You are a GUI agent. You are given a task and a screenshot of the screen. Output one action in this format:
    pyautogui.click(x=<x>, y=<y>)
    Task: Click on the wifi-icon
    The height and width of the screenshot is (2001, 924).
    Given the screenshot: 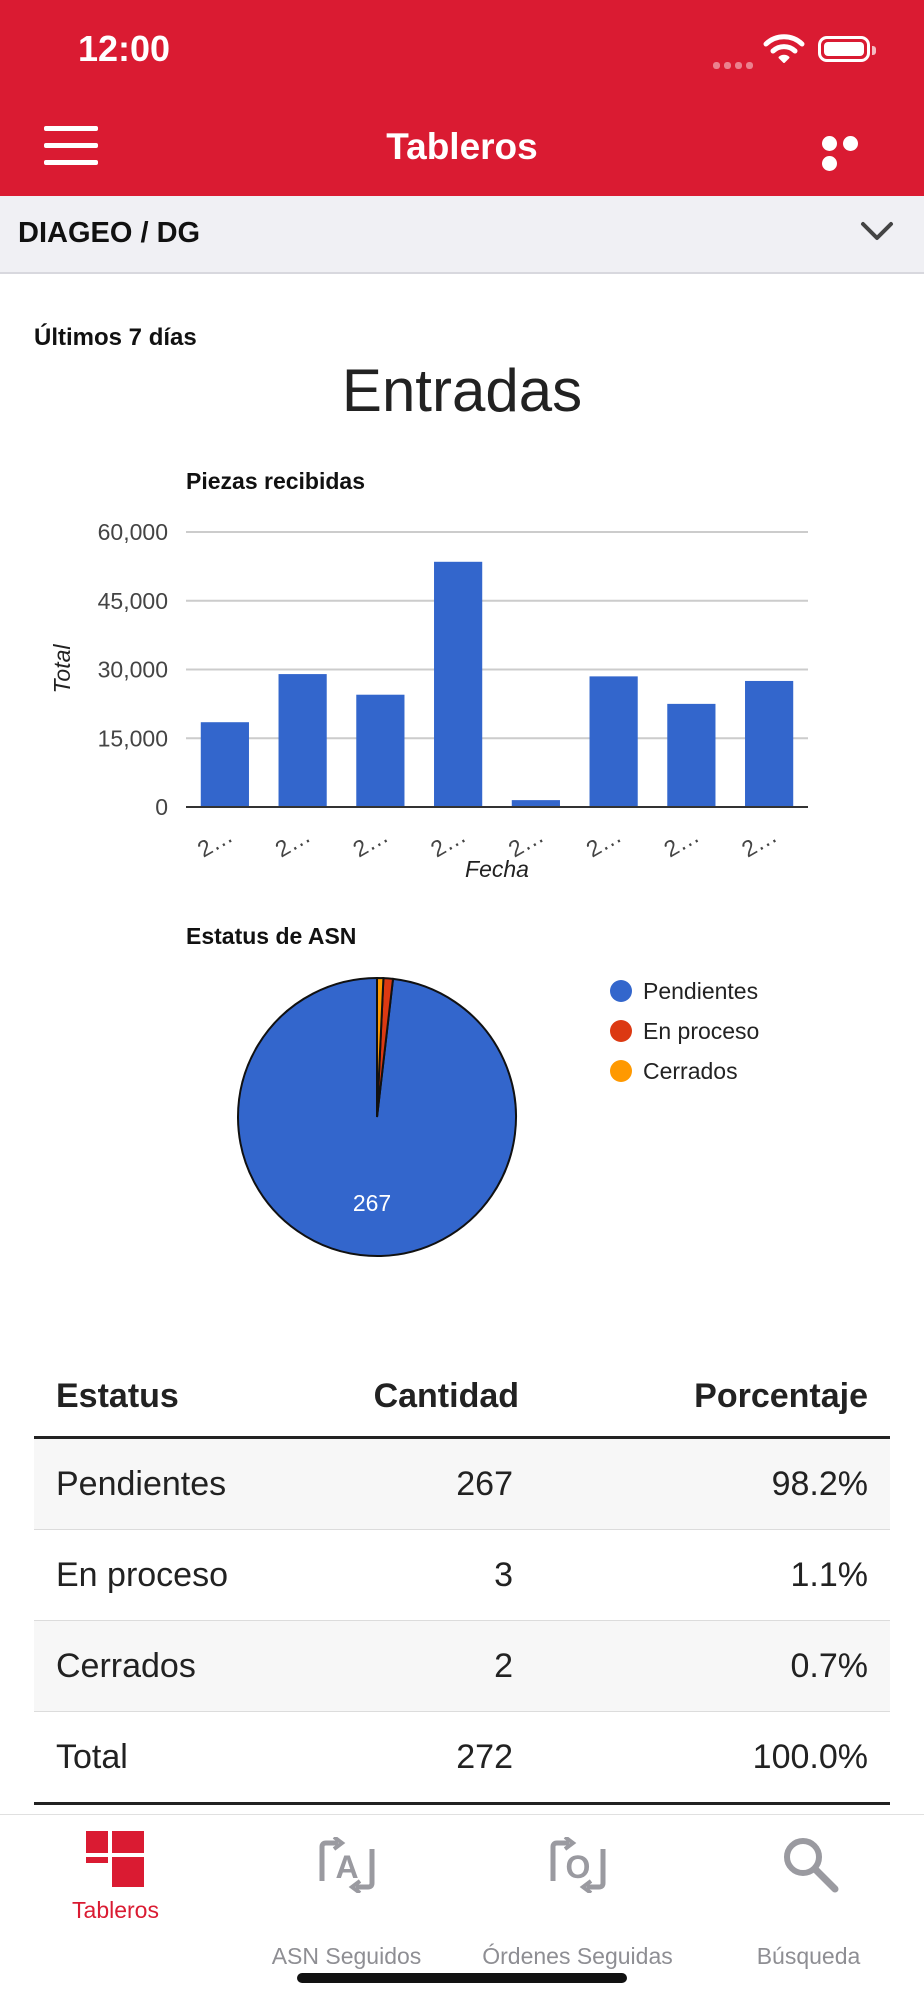 What is the action you would take?
    pyautogui.click(x=784, y=50)
    